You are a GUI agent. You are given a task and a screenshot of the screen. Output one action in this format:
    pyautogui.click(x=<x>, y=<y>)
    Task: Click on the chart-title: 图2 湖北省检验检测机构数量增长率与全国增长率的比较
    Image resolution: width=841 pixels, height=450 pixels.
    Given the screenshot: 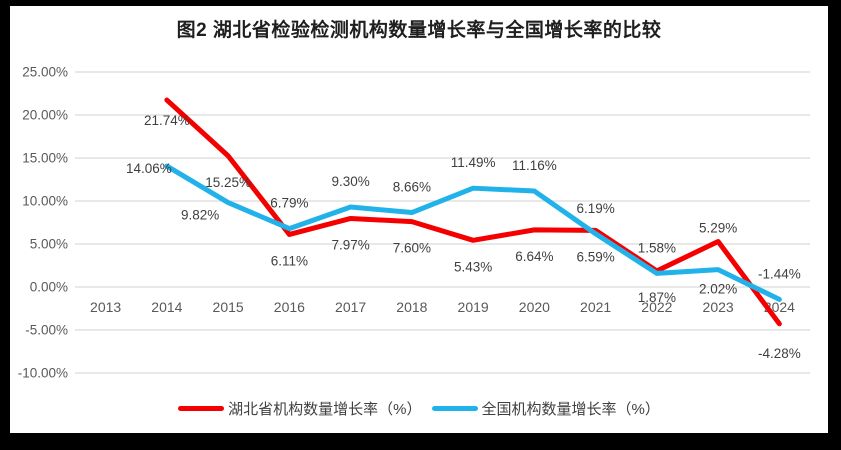 What is the action you would take?
    pyautogui.click(x=419, y=30)
    